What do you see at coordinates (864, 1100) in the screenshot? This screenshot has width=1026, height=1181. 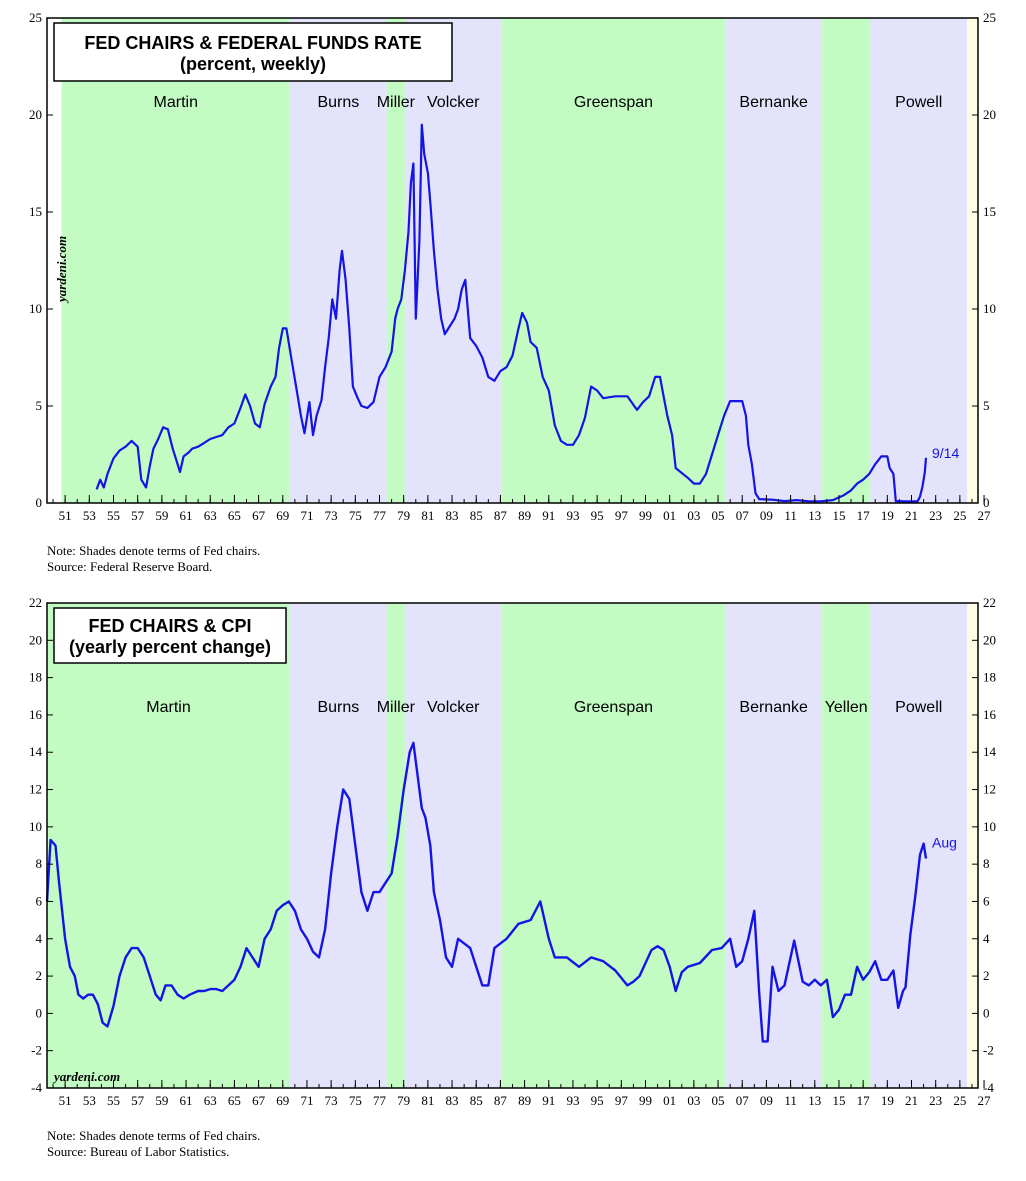 I see `x-tick-label: 17` at bounding box center [864, 1100].